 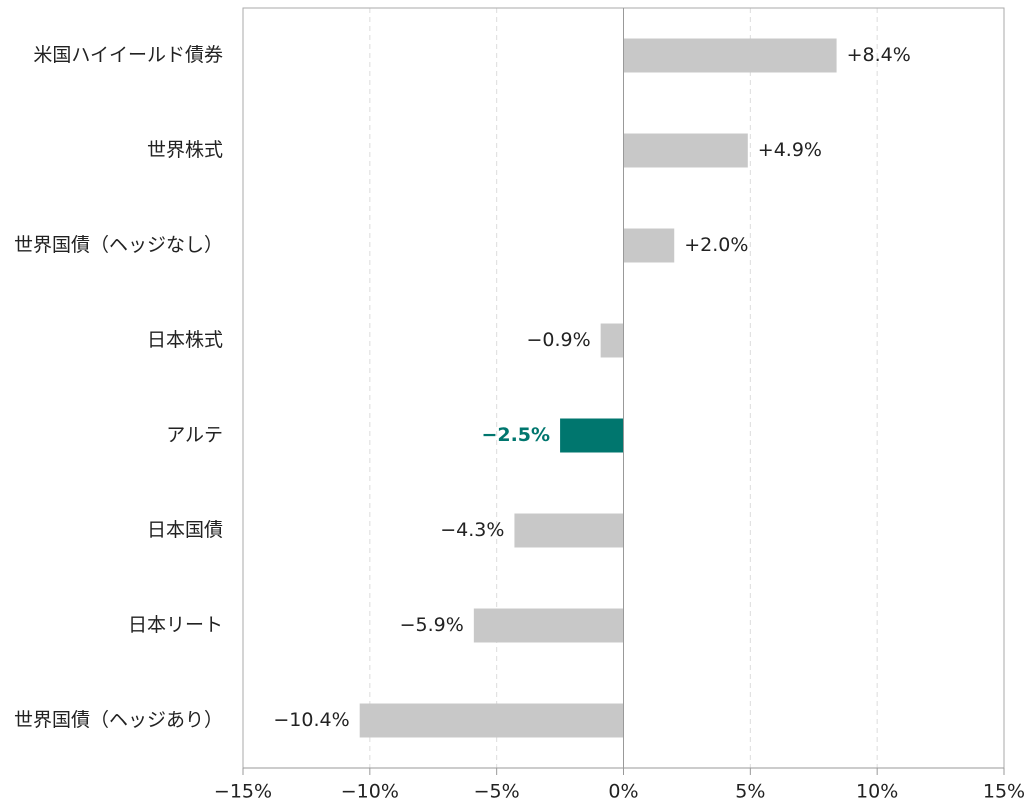 What do you see at coordinates (1004, 792) in the screenshot?
I see `x-tick-label: 15%` at bounding box center [1004, 792].